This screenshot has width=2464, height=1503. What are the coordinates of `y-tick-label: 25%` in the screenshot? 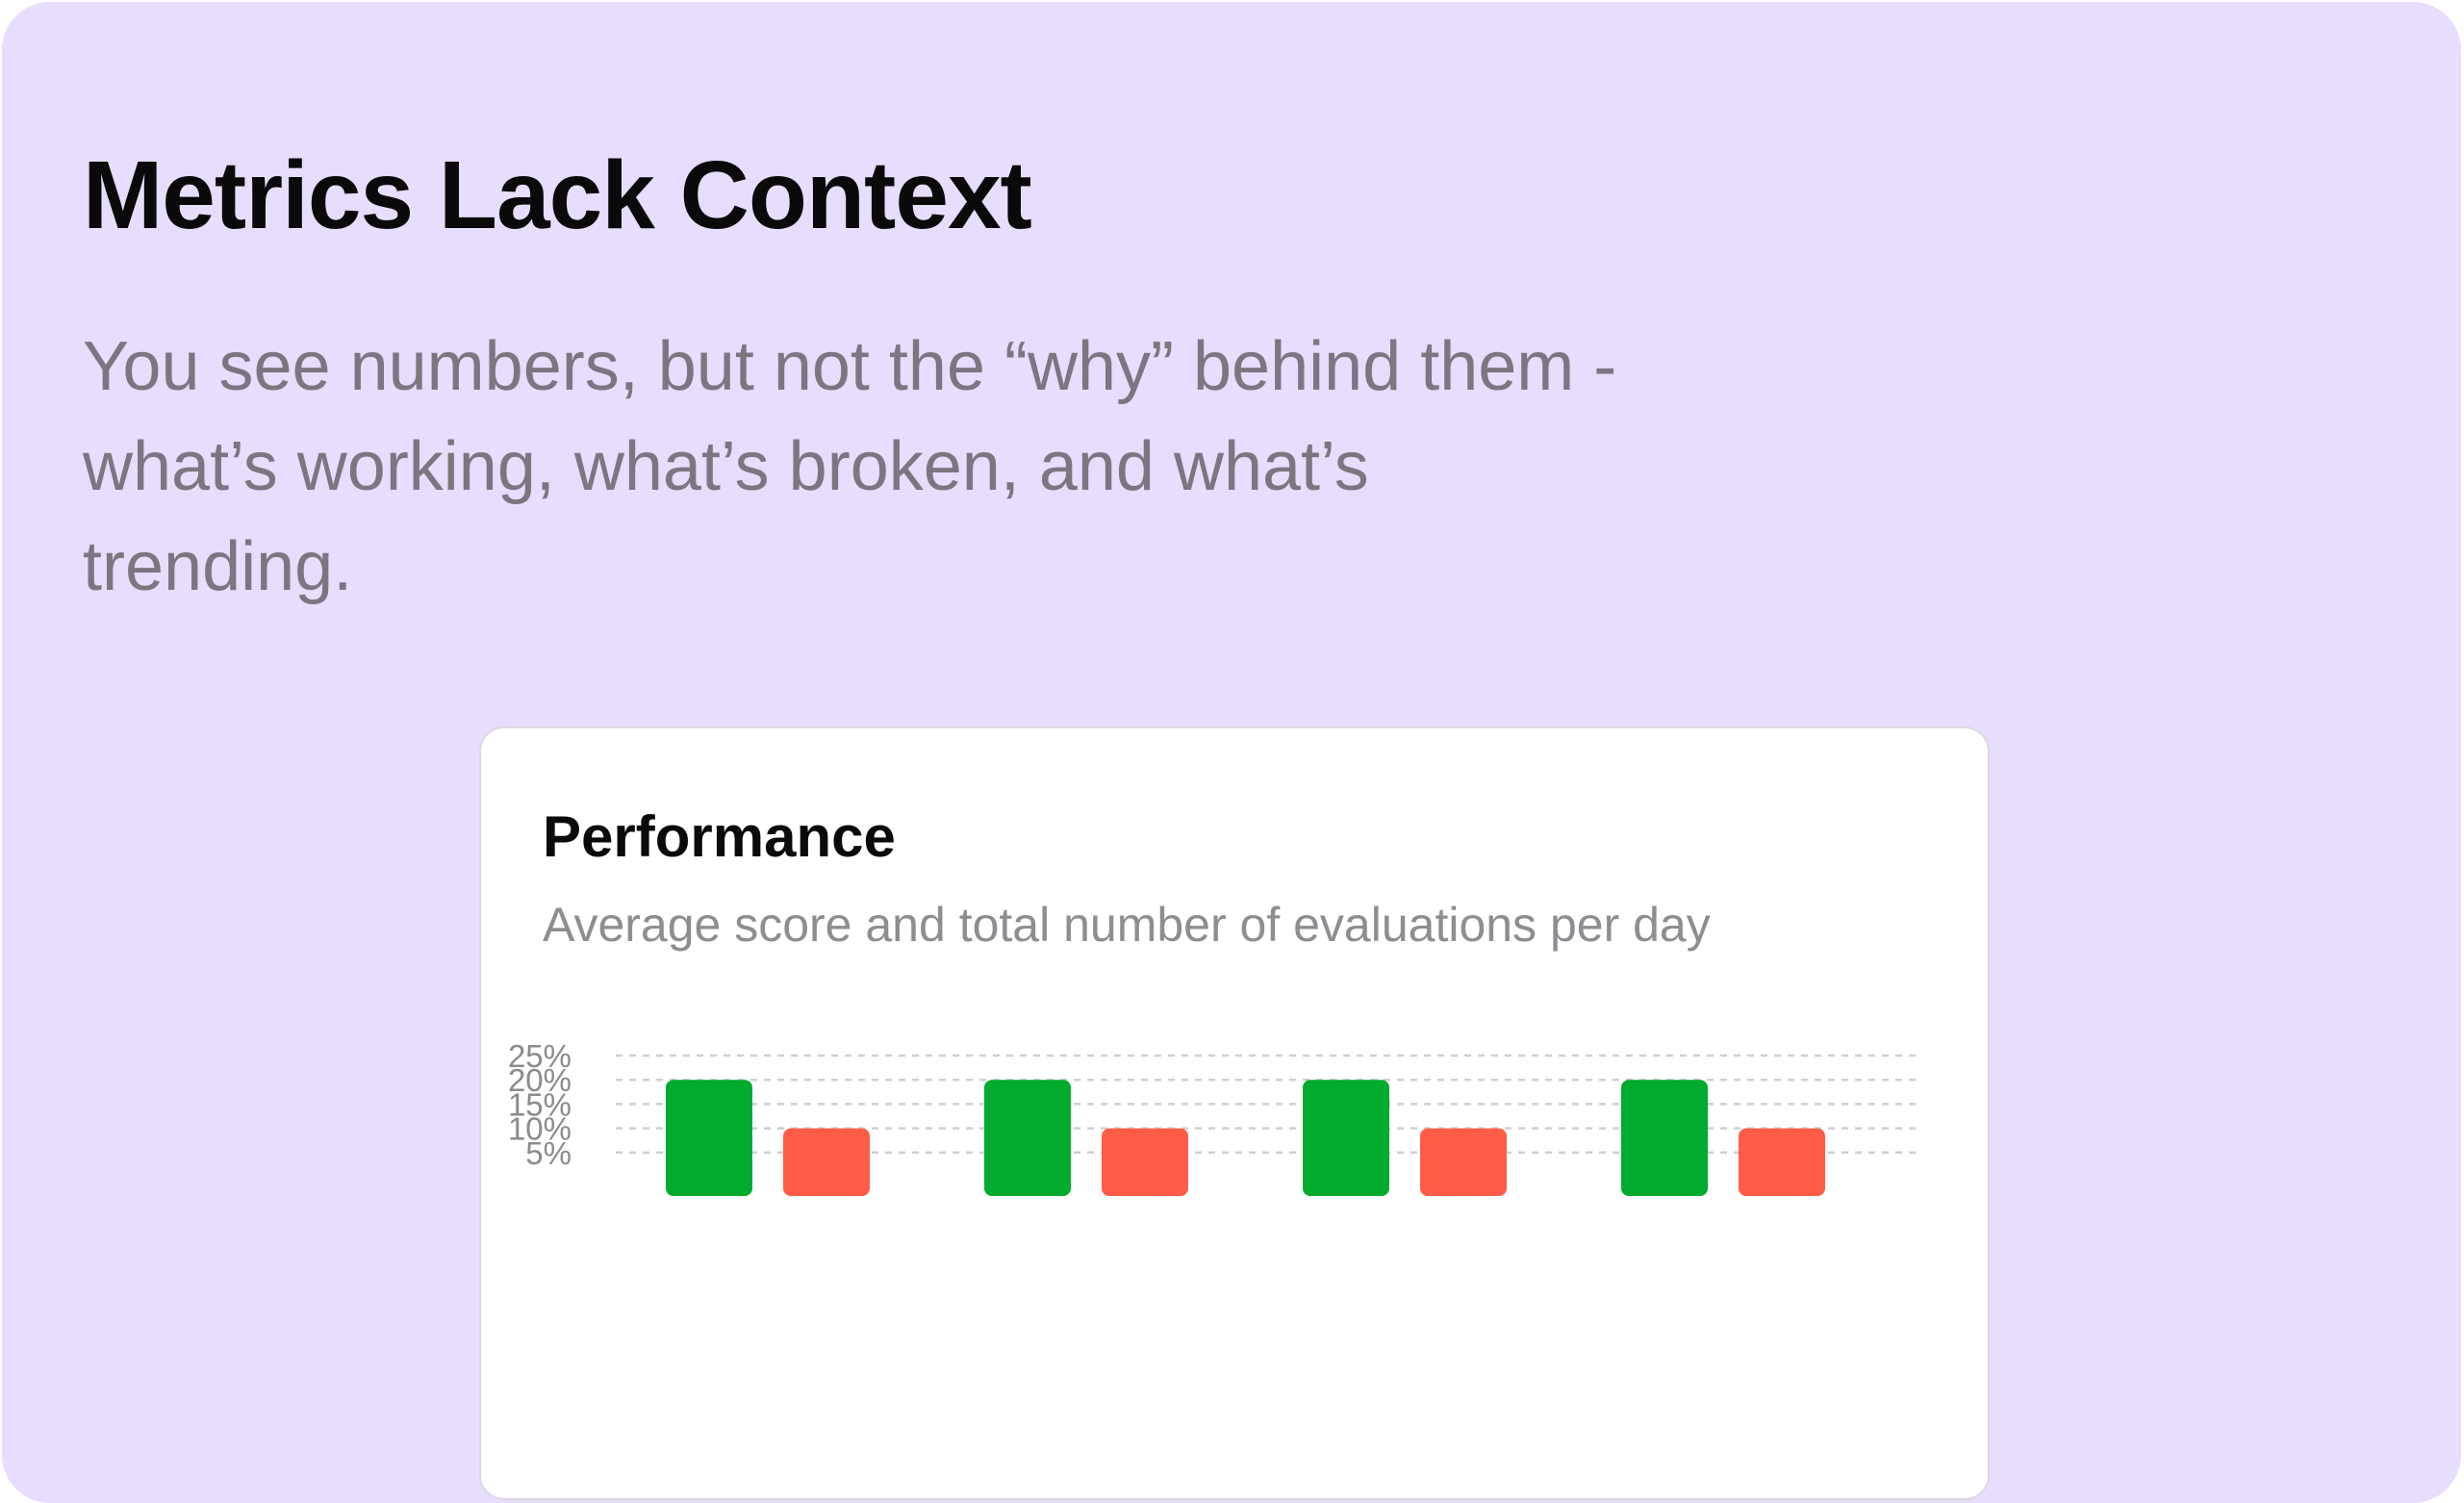 It's located at (540, 1056).